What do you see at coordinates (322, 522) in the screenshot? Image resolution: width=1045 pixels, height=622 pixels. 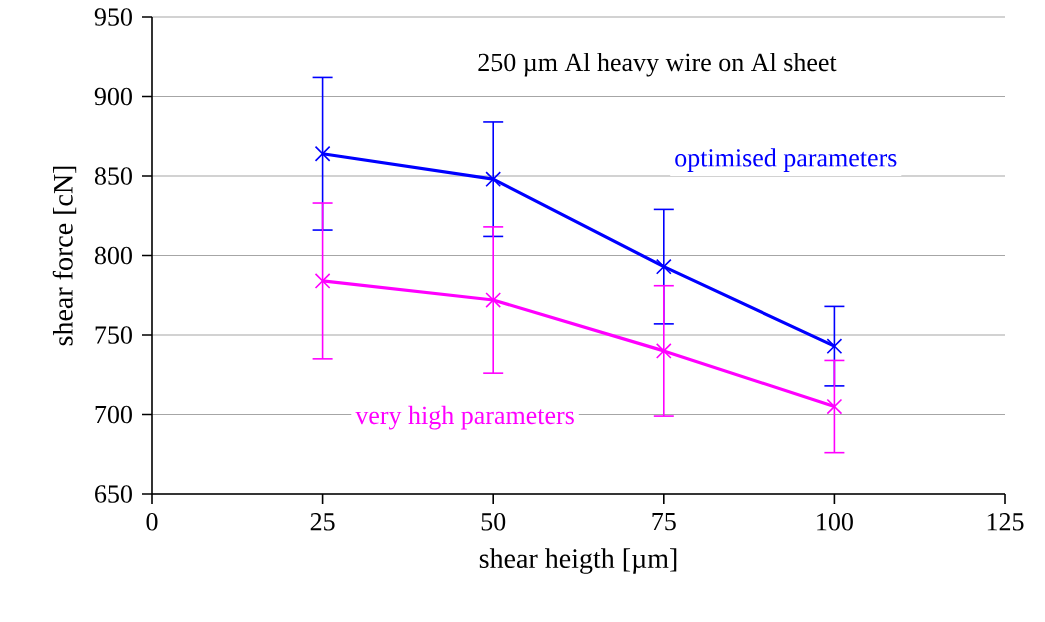 I see `x-tick-label: 25` at bounding box center [322, 522].